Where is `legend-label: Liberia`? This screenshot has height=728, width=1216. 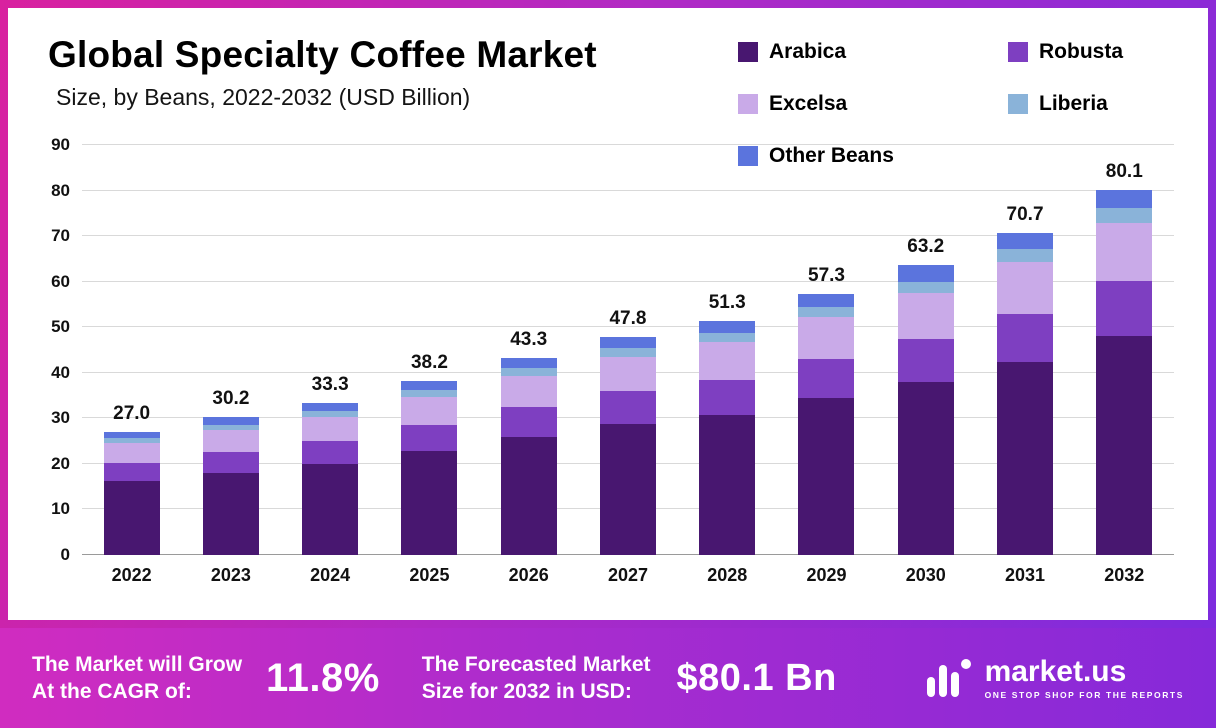
legend-label: Liberia is located at coordinates (1073, 103).